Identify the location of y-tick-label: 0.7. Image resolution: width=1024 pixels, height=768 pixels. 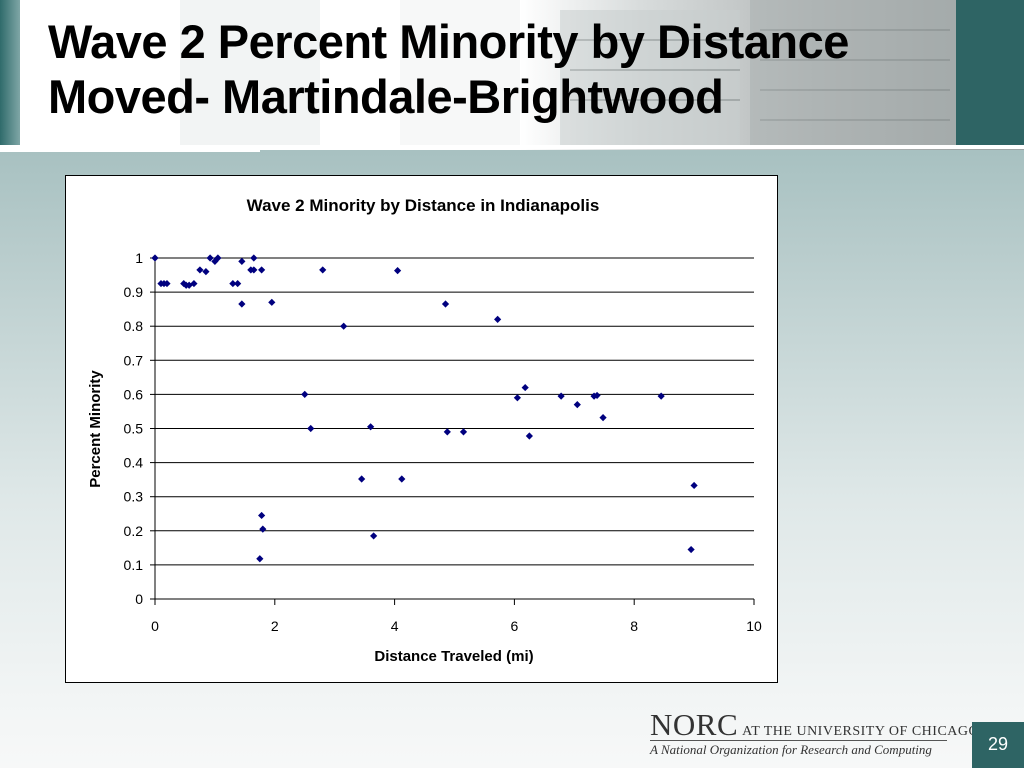
(134, 360).